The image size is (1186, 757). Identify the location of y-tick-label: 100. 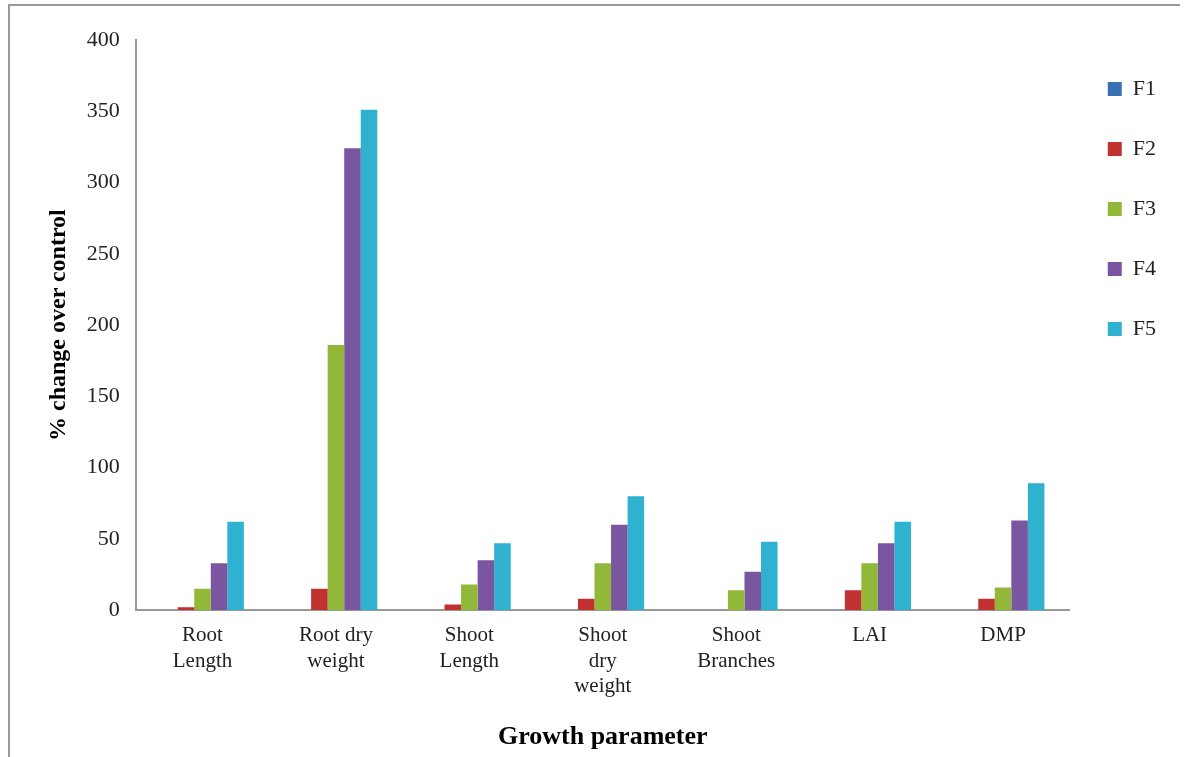
(103, 466).